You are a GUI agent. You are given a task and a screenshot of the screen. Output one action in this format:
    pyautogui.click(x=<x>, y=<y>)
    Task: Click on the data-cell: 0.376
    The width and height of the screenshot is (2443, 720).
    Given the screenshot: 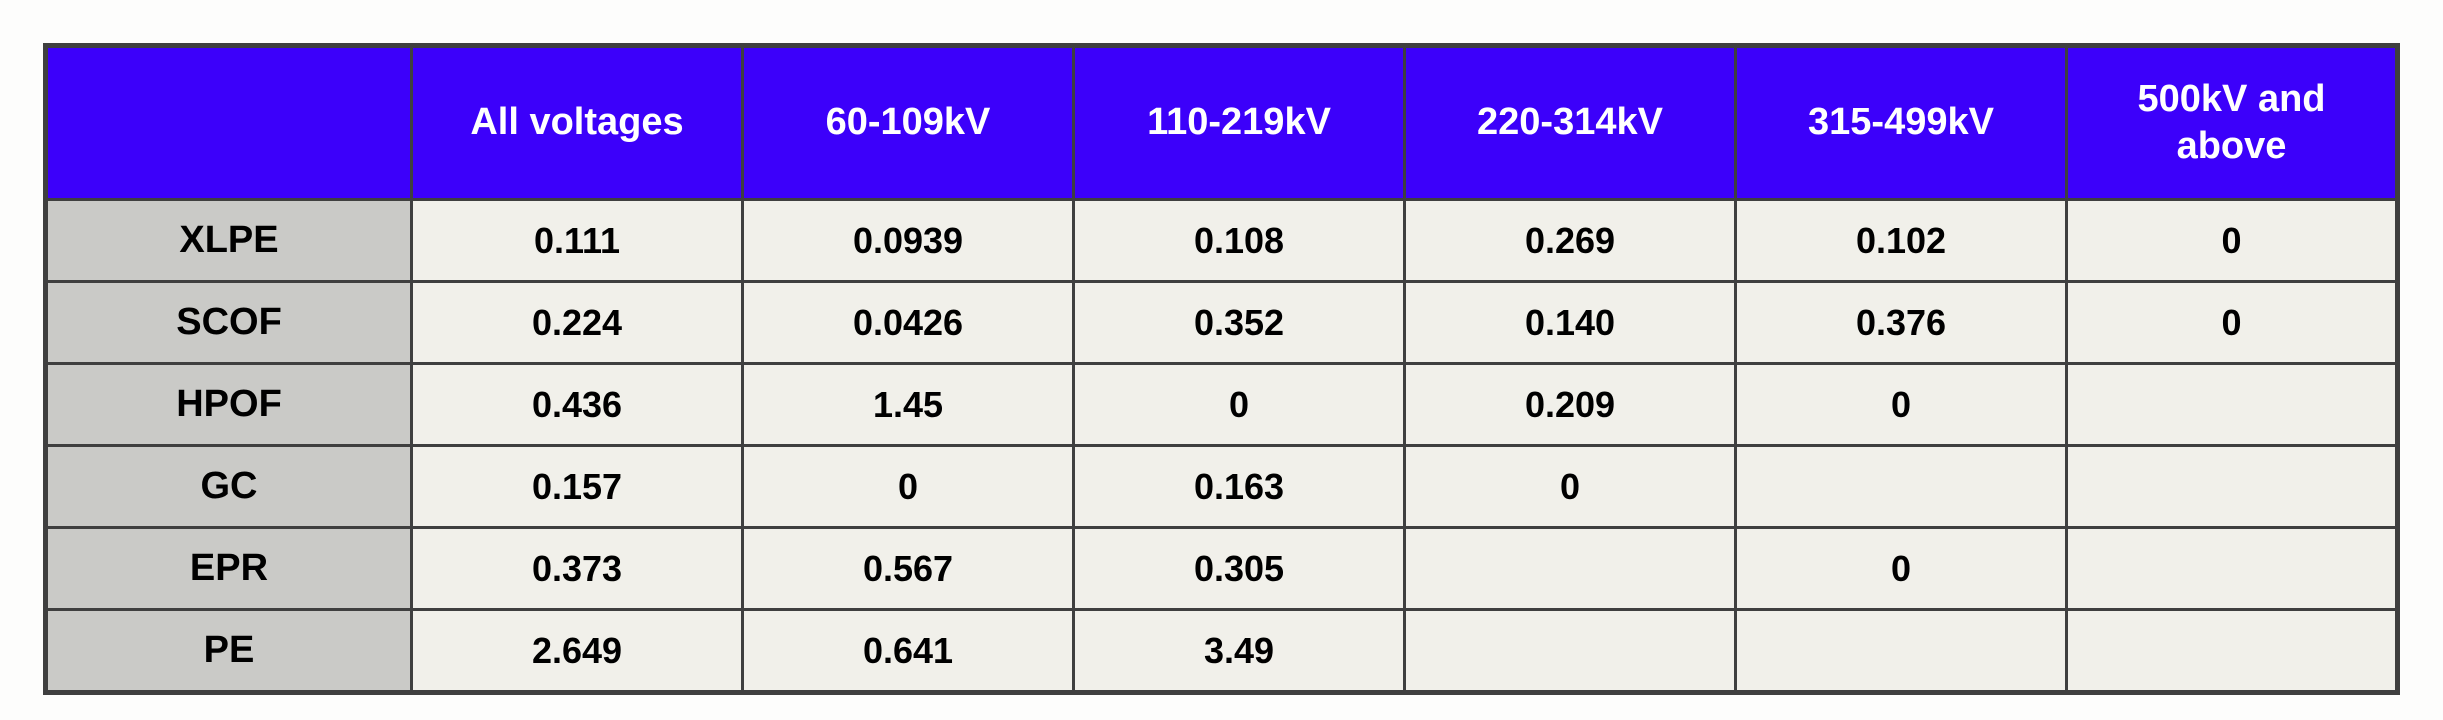 What is the action you would take?
    pyautogui.click(x=1901, y=322)
    